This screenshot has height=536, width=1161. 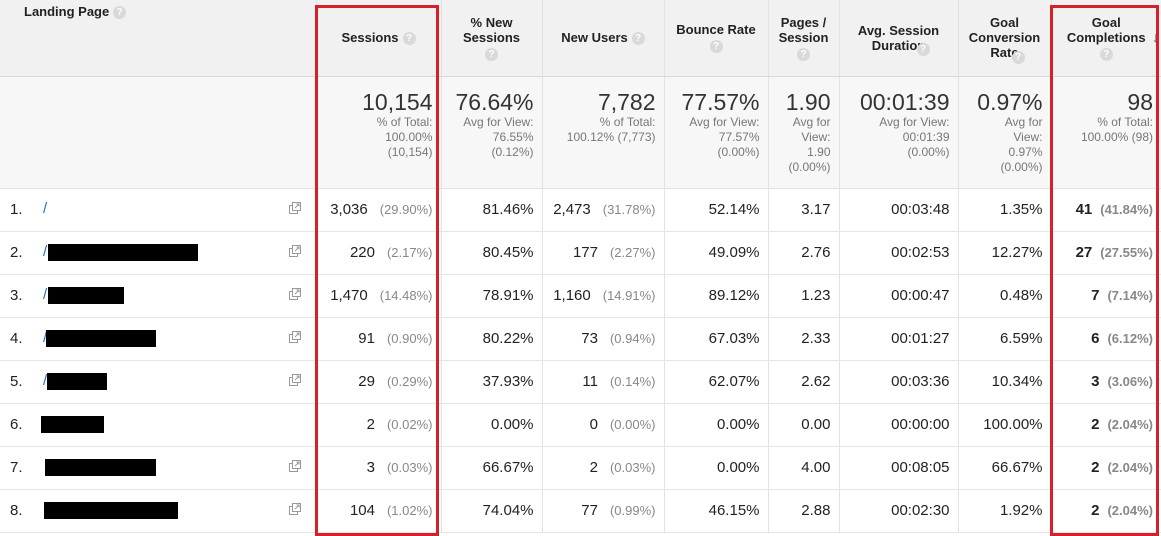 I want to click on sessions-cell: 2 (0.02%), so click(x=379, y=425).